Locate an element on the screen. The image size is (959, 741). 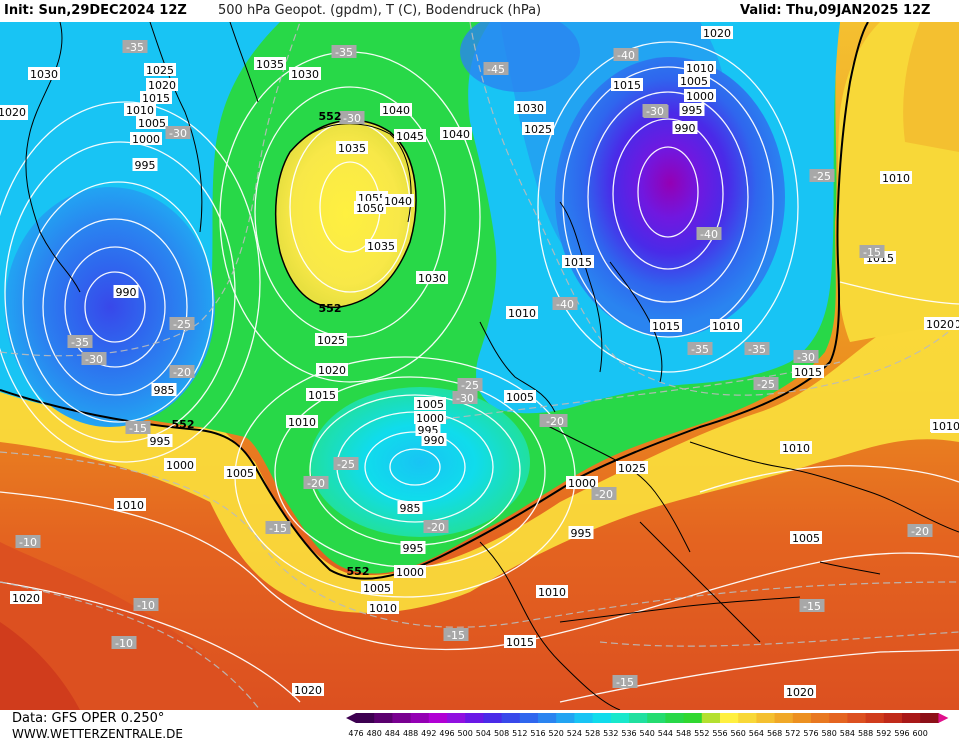
pressure-label: 1035 is located at coordinates (270, 64).